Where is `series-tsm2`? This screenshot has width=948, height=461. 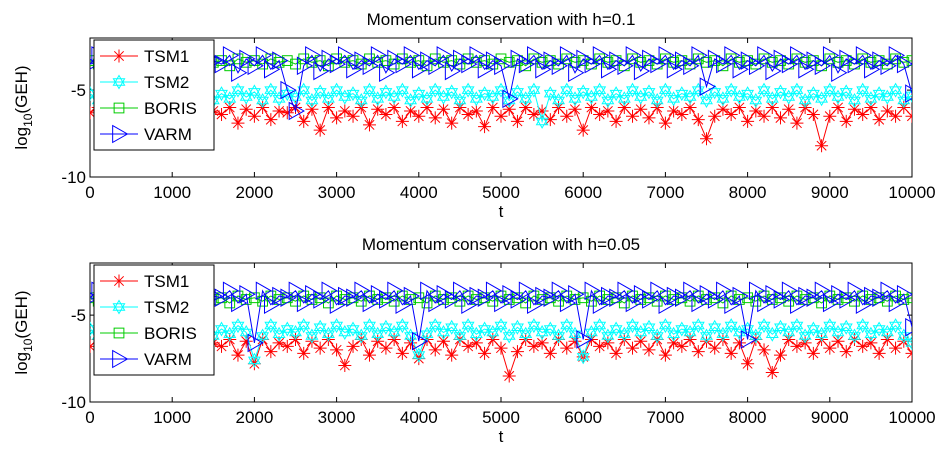
series-tsm2 is located at coordinates (501, 343).